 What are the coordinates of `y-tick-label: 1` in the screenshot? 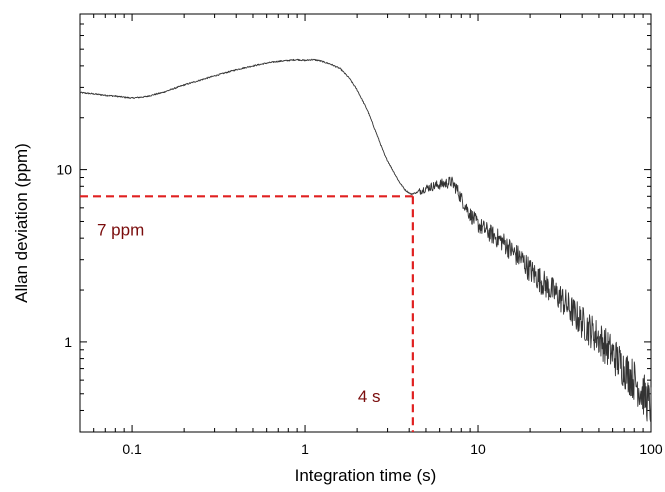 It's located at (68, 342).